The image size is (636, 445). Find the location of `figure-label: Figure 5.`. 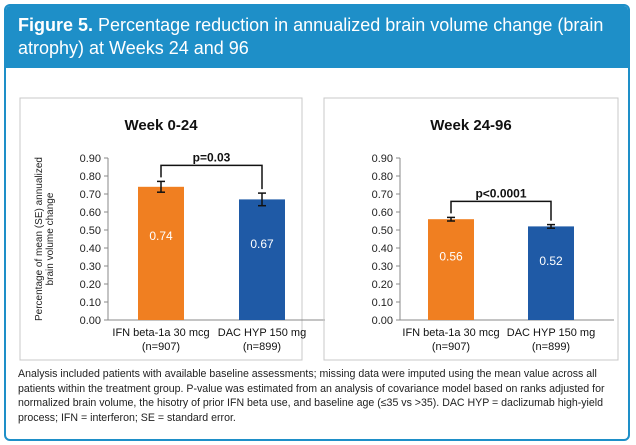

figure-label: Figure 5. is located at coordinates (56, 25).